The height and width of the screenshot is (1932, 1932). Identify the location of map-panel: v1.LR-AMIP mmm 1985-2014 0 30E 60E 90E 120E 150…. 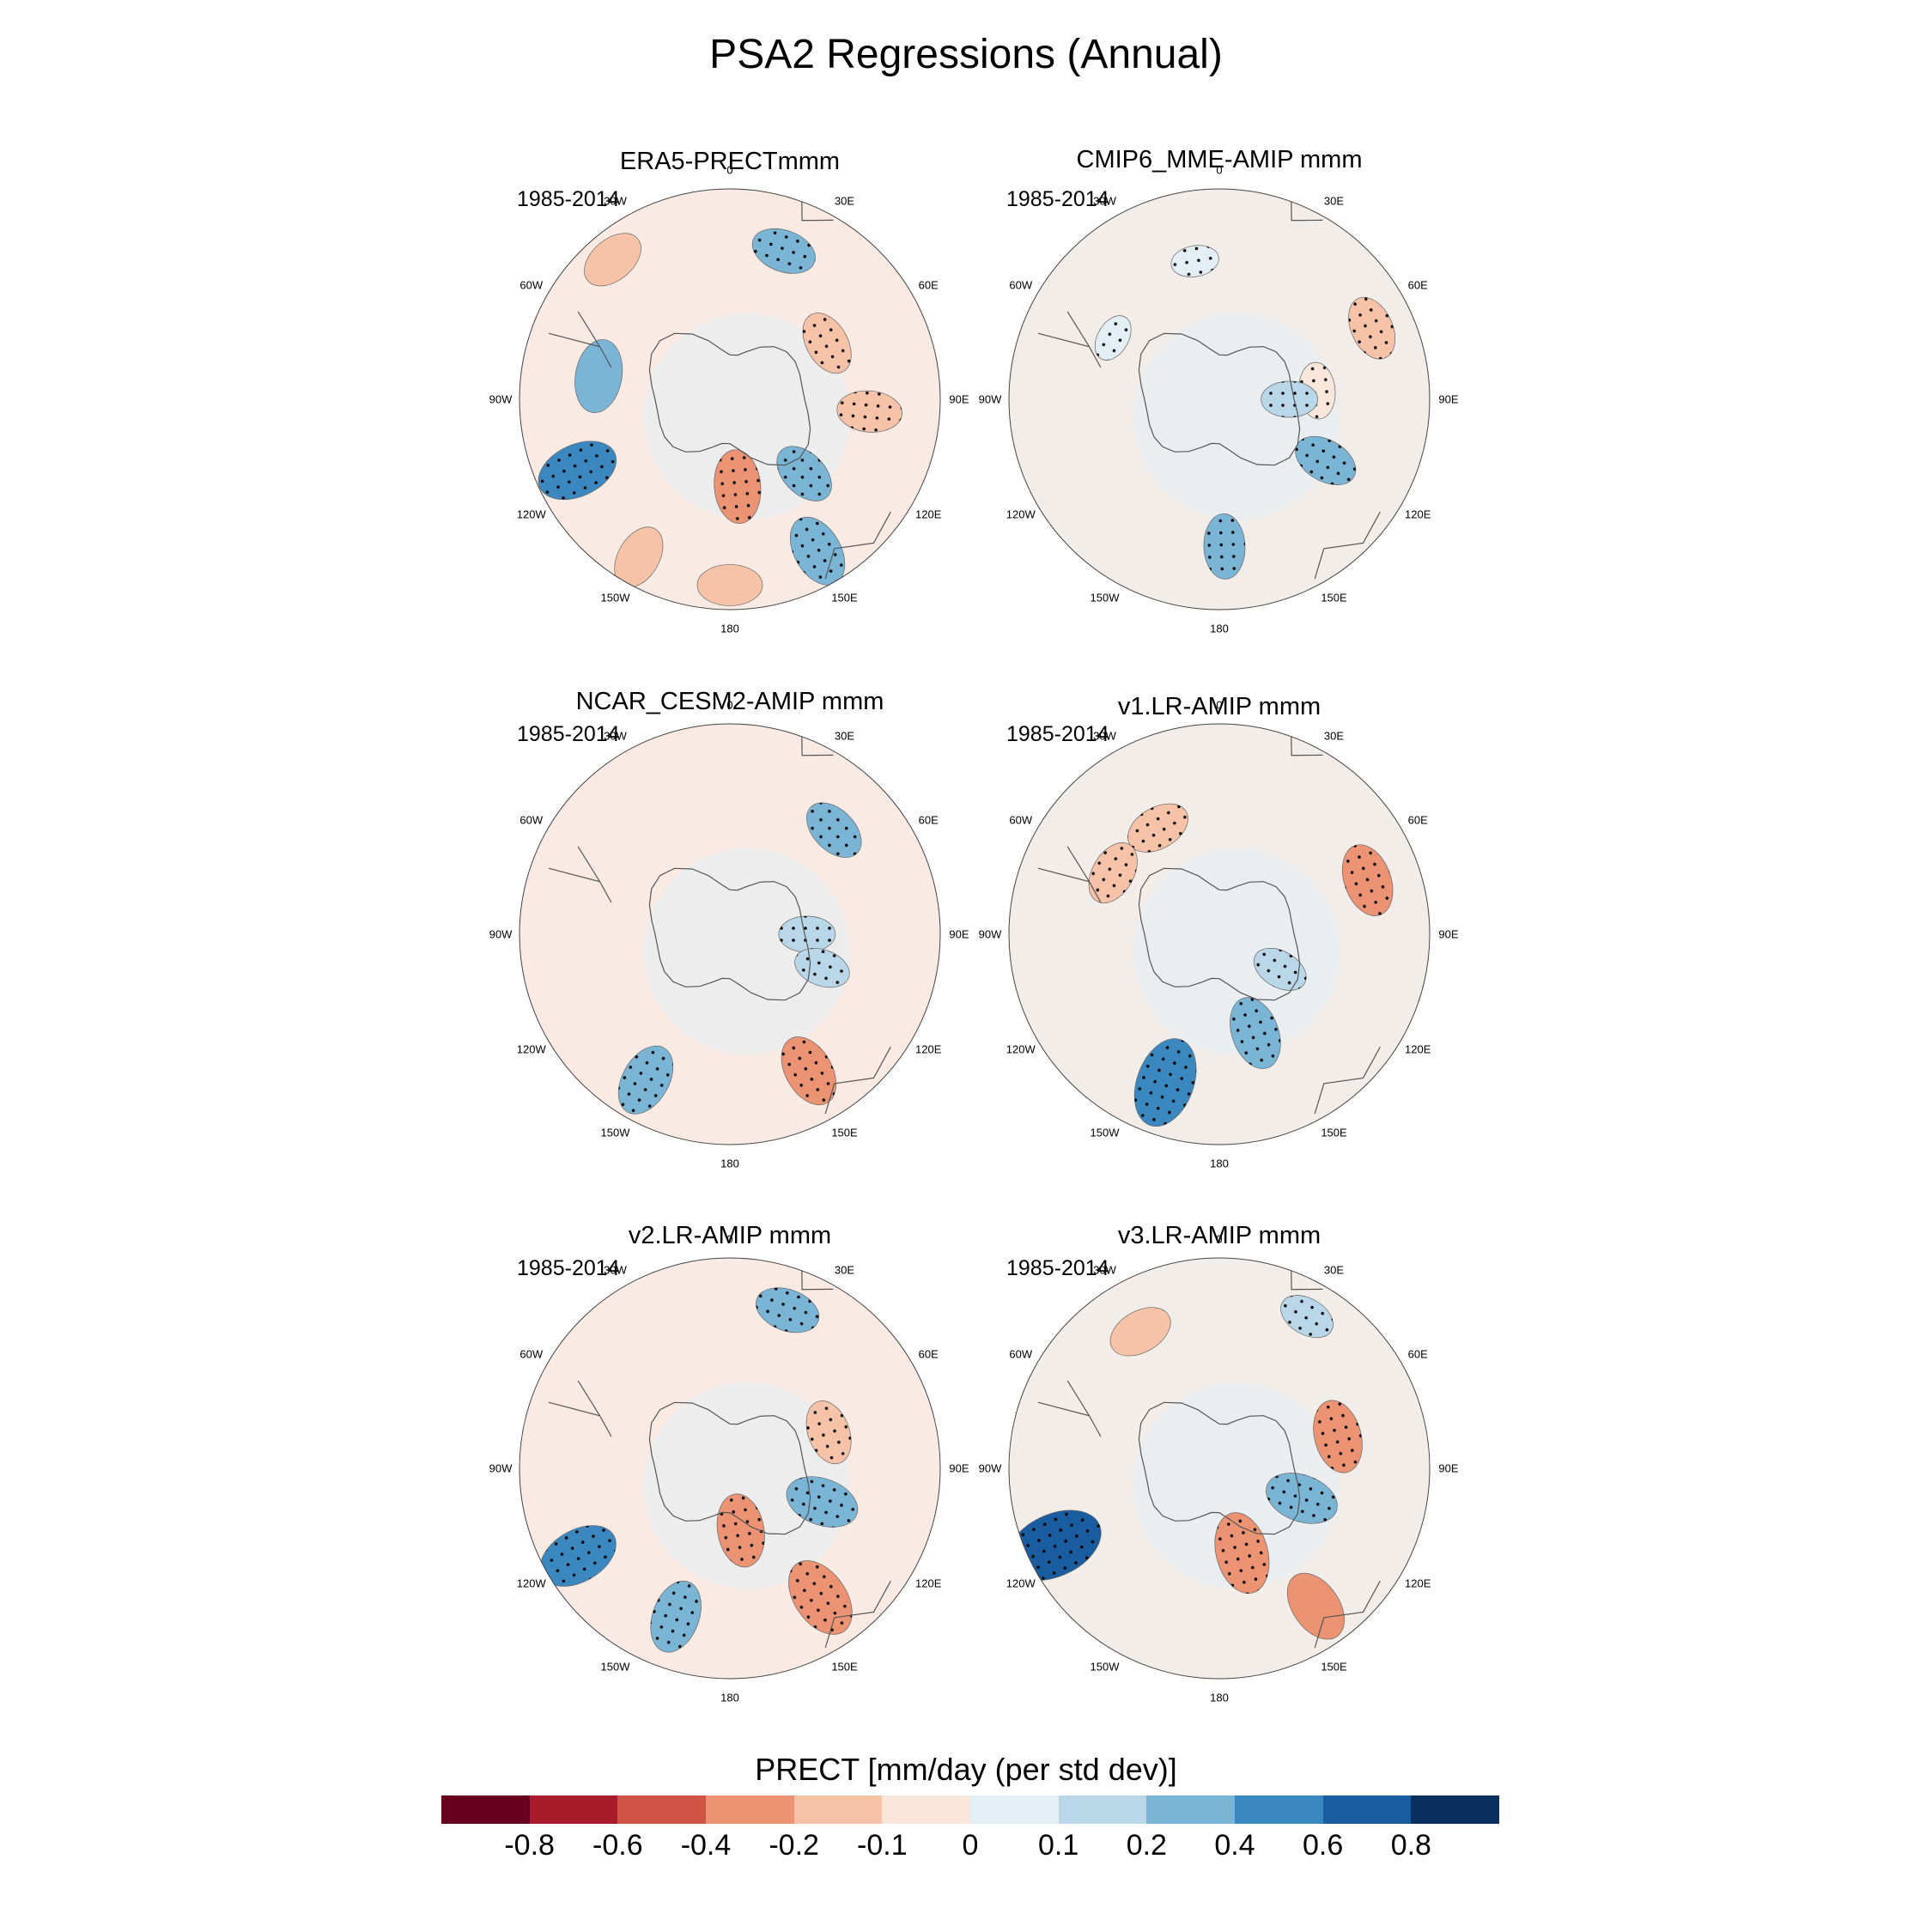
(1219, 930).